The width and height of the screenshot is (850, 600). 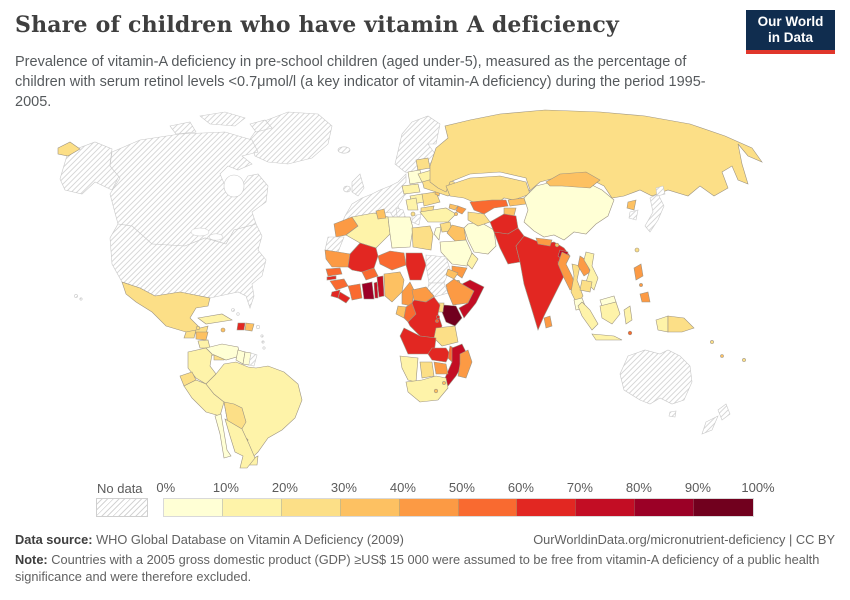 I want to click on country-guinea, so click(x=339, y=284).